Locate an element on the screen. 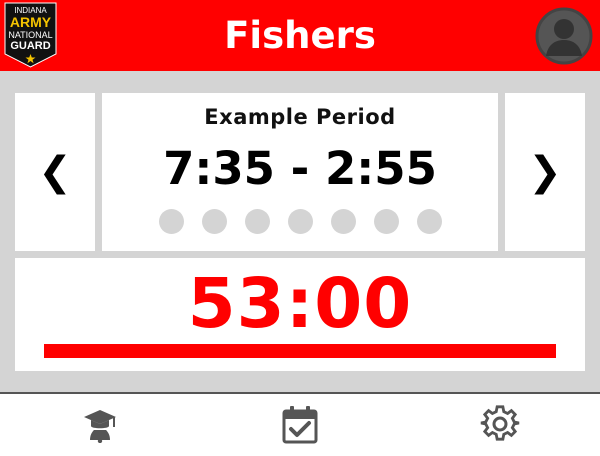 The image size is (600, 456). bottom-nav is located at coordinates (300, 424).